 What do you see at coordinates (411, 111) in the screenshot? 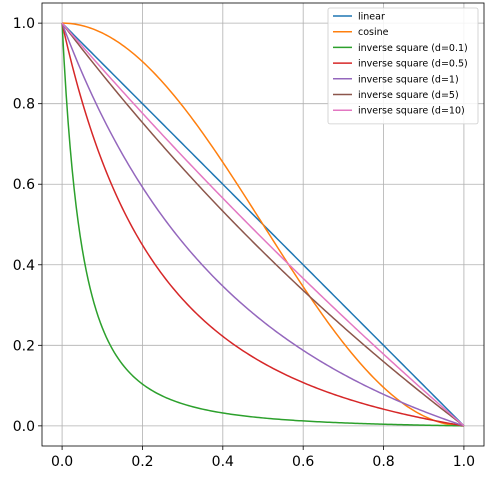
I see `legend-label-6: inverse square (d=10)` at bounding box center [411, 111].